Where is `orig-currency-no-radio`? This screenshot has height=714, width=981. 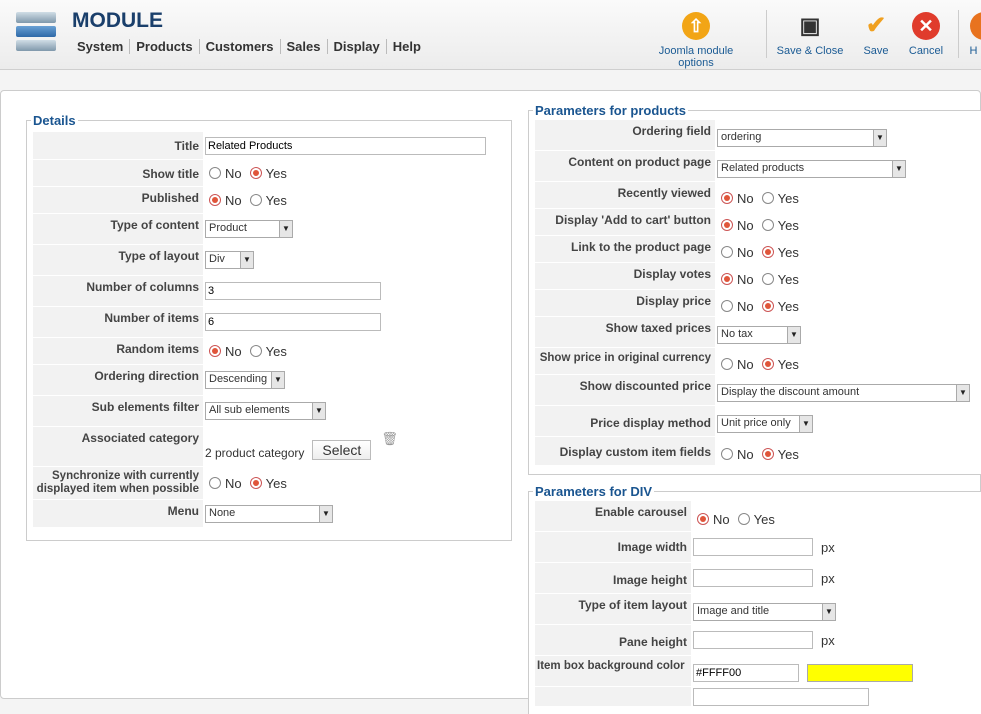
orig-currency-no-radio is located at coordinates (727, 364).